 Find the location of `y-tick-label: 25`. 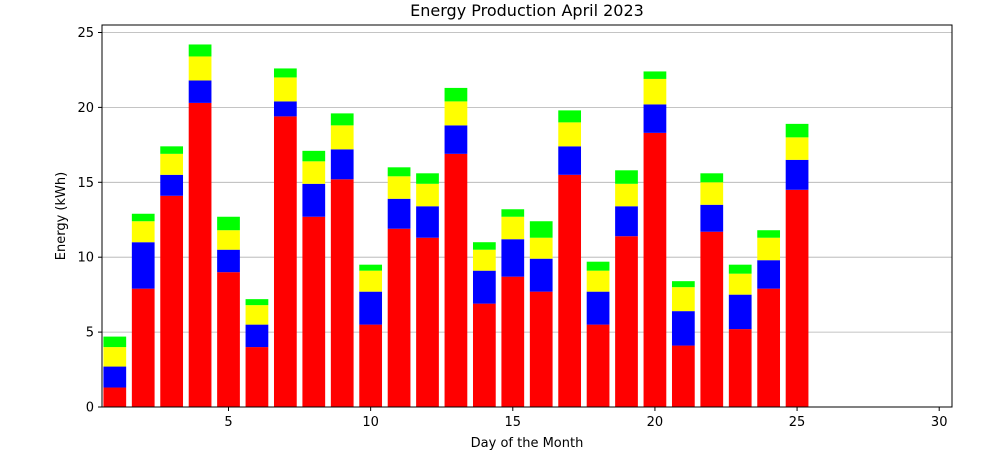

y-tick-label: 25 is located at coordinates (85, 33).